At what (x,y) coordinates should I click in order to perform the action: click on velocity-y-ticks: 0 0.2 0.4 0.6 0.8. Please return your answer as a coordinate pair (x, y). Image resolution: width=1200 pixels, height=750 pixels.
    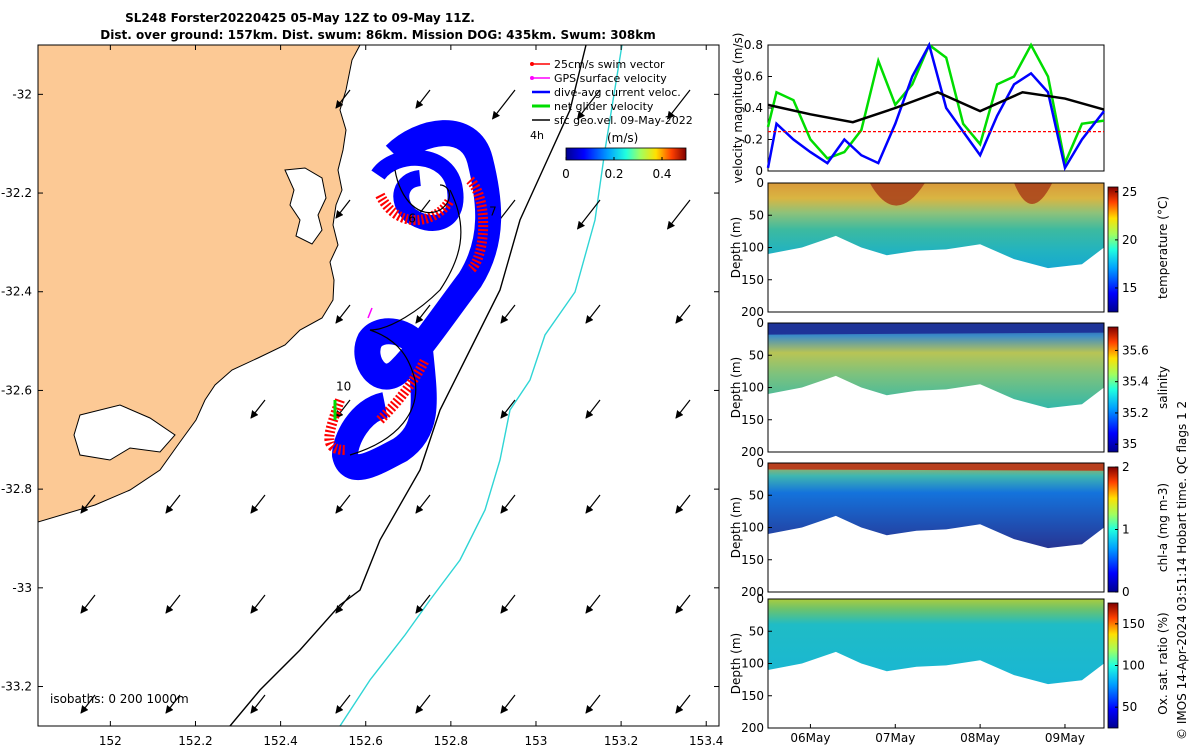
    Looking at the image, I should click on (758, 108).